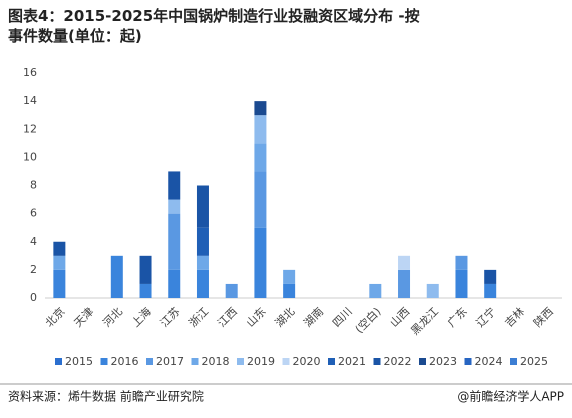 The image size is (572, 418). I want to click on y-tick-label: 14, so click(30, 100).